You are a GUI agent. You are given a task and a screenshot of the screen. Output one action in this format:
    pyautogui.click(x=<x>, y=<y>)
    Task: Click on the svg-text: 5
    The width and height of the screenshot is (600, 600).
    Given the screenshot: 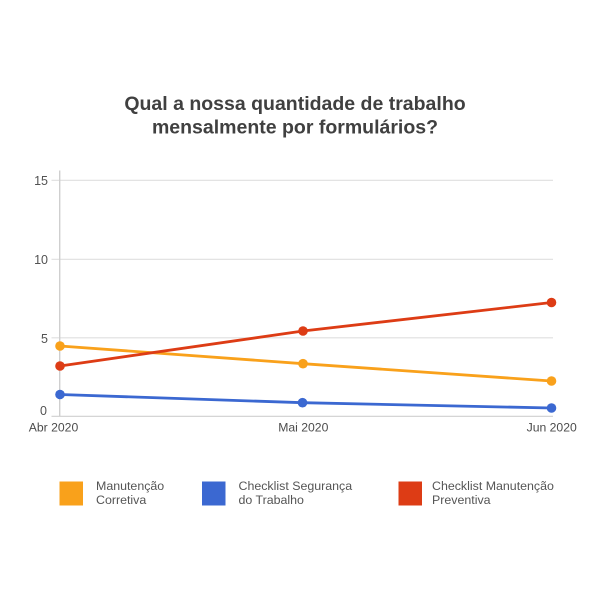 What is the action you would take?
    pyautogui.click(x=44, y=339)
    